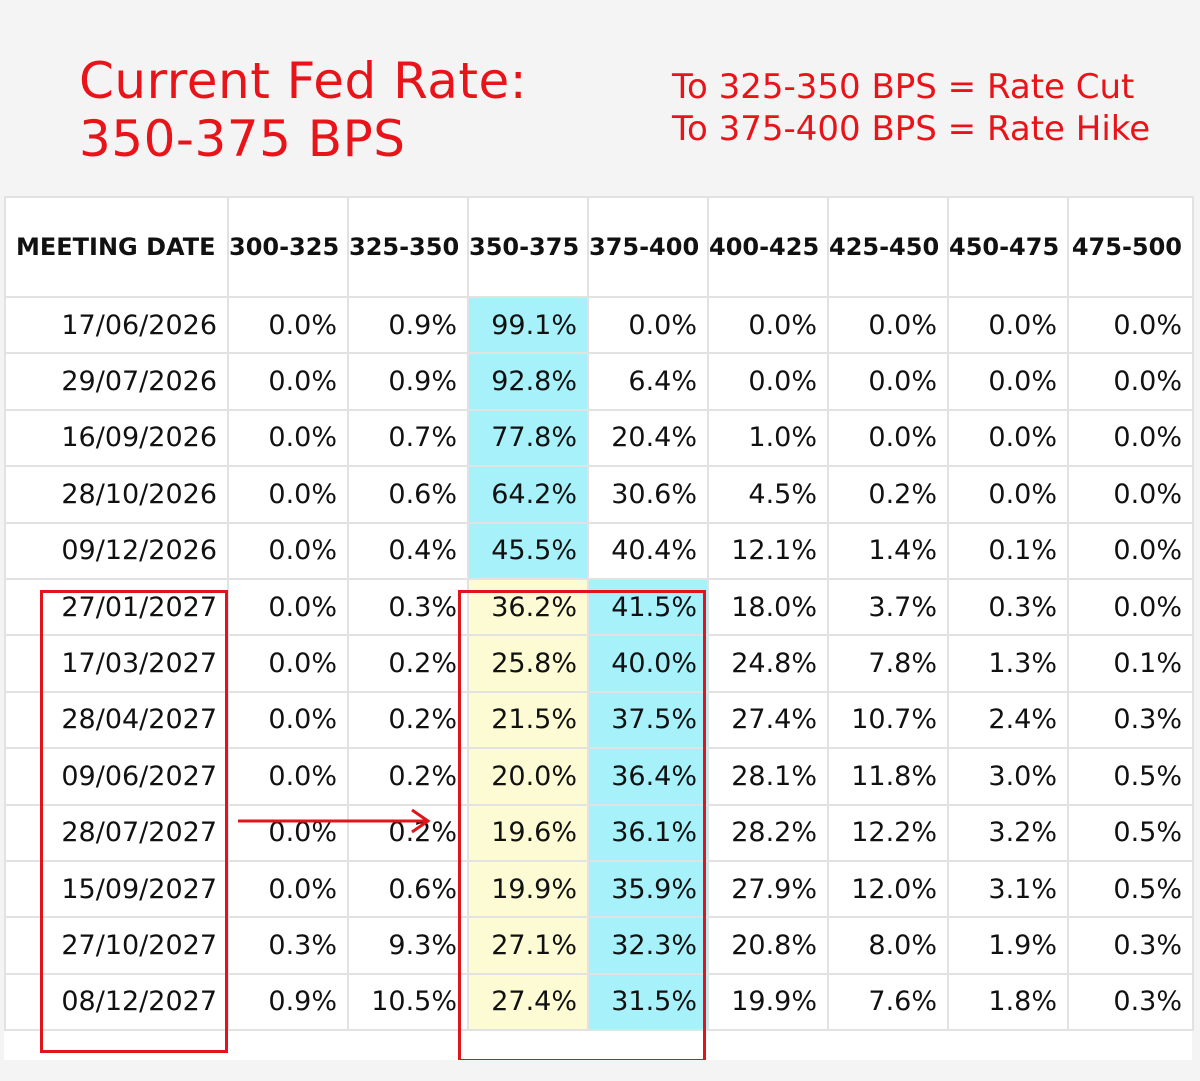  What do you see at coordinates (648, 247) in the screenshot?
I see `column-header-375-400: 375-400` at bounding box center [648, 247].